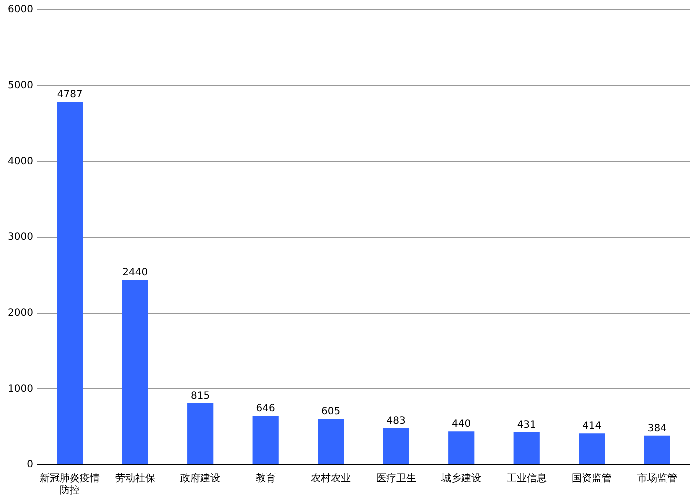 The height and width of the screenshot is (500, 700). I want to click on x-tick-label: 城乡建设, so click(461, 478).